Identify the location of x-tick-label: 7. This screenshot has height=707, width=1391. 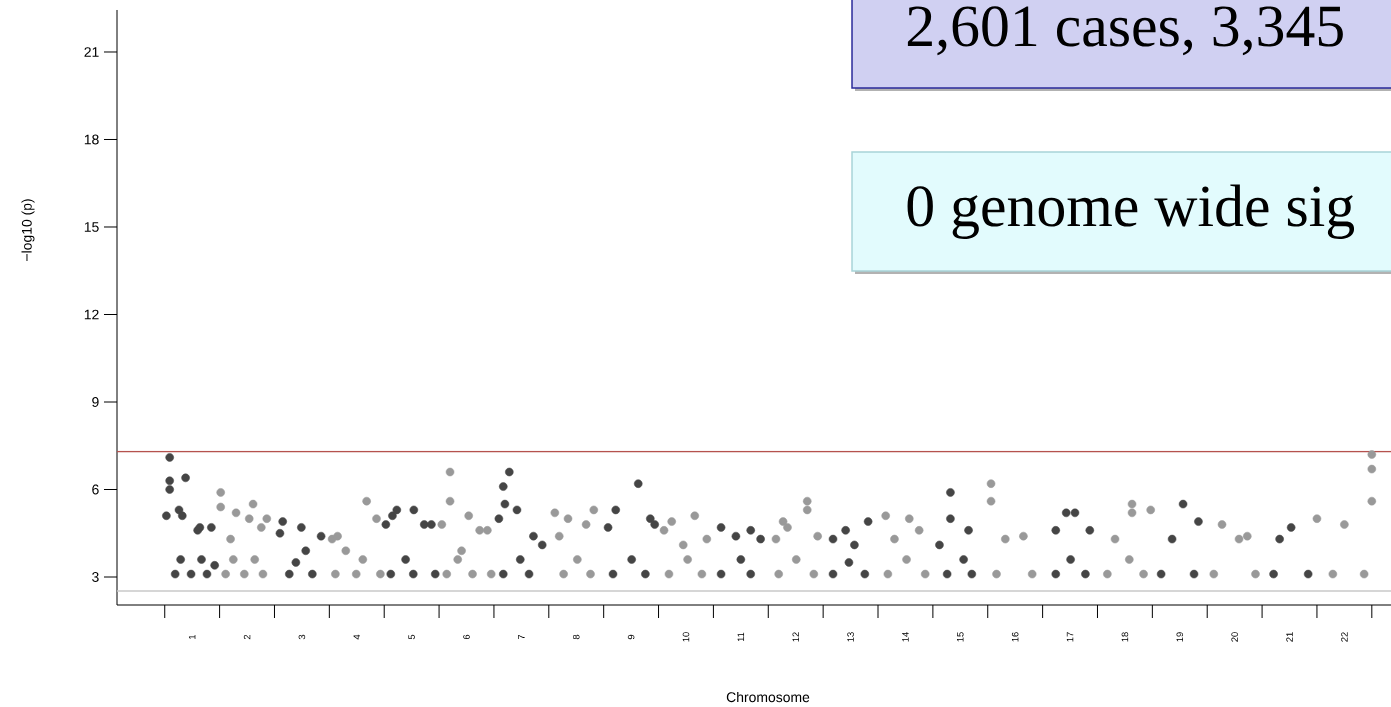
(521, 637).